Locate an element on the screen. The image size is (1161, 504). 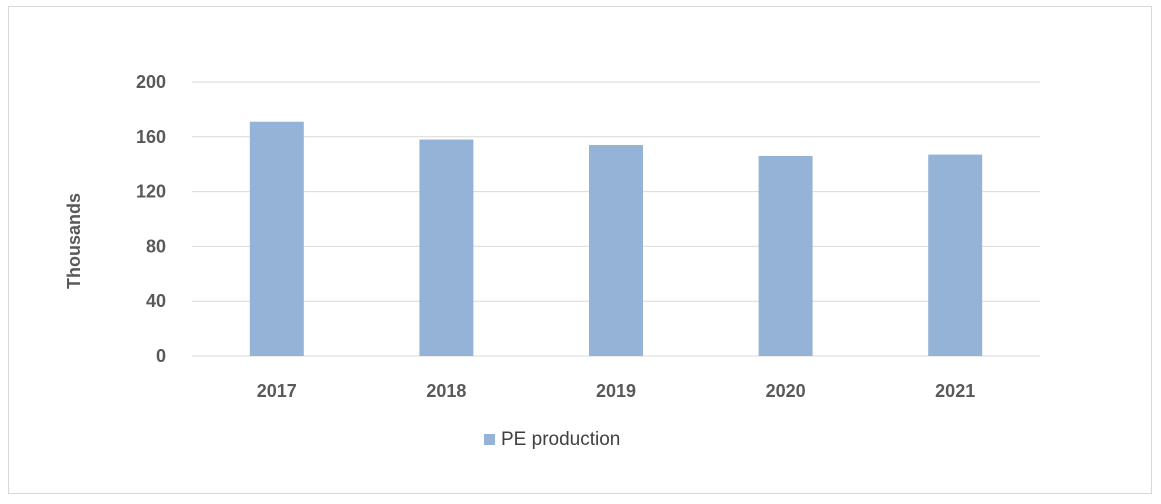
legend: PE production is located at coordinates (552, 439).